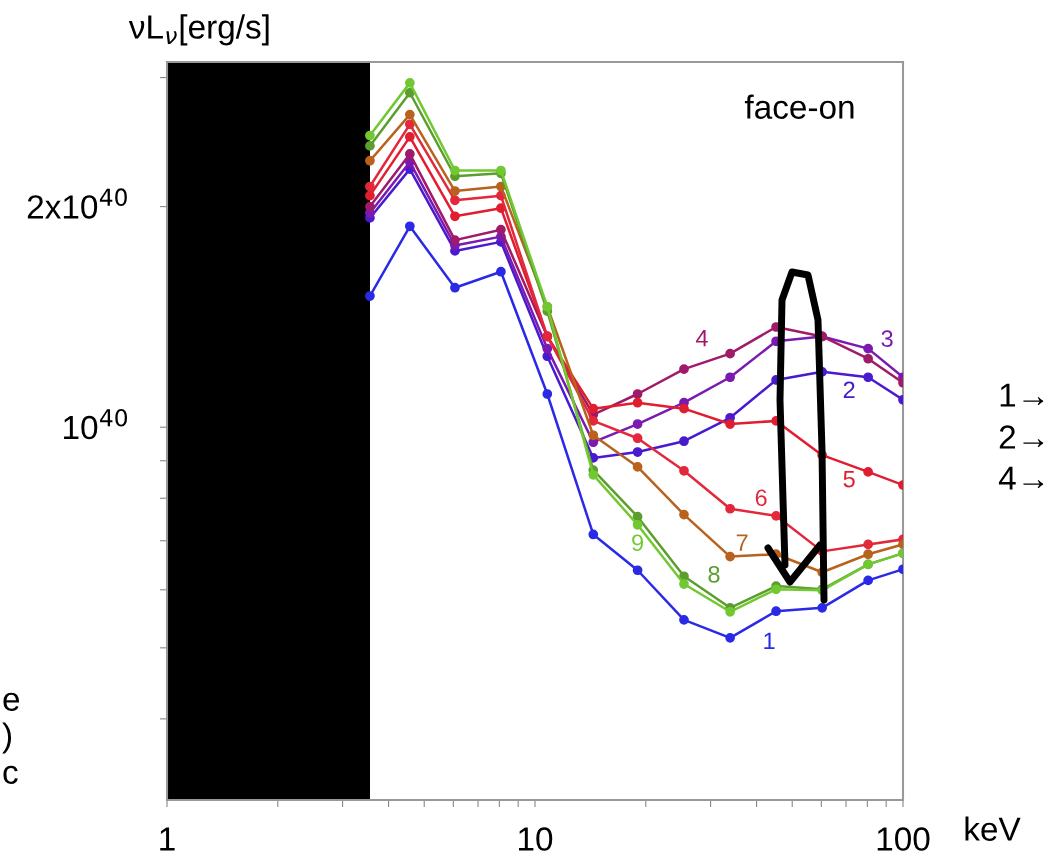  Describe the element at coordinates (11, 701) in the screenshot. I see `text: e` at that location.